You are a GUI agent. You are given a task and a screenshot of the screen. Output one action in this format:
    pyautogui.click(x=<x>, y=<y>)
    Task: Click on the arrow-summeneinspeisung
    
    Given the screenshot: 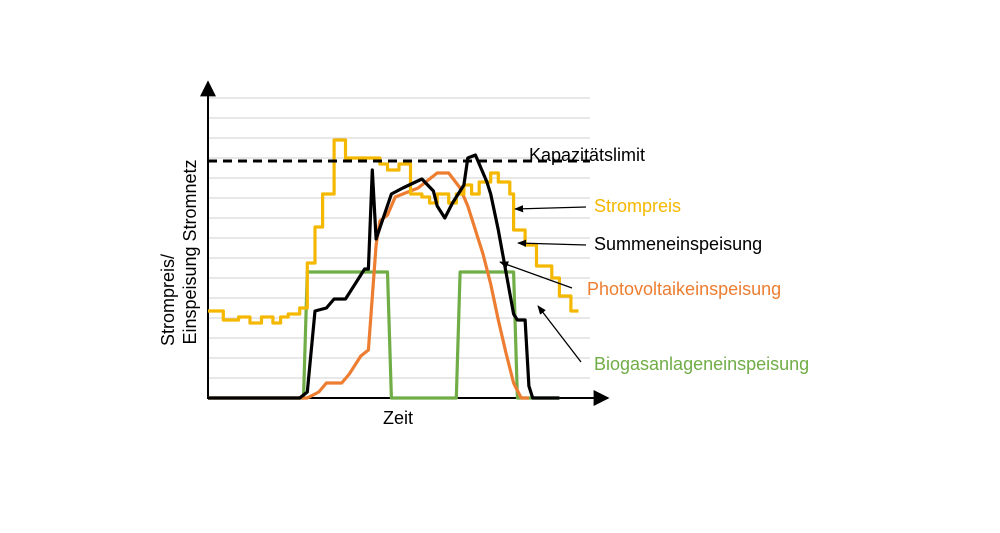 What is the action you would take?
    pyautogui.click(x=552, y=243)
    